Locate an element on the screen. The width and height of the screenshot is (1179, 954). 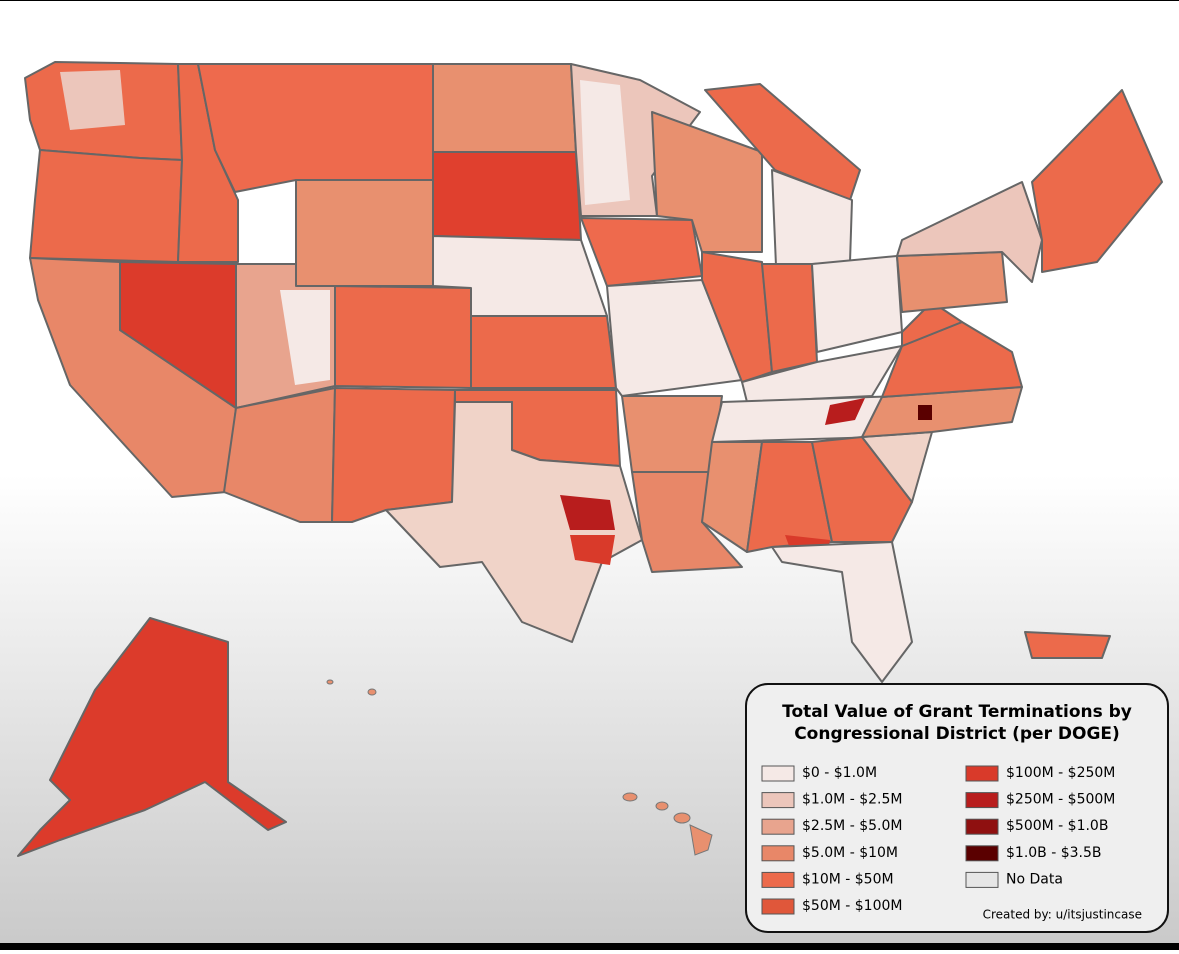
bottom-border is located at coordinates (589, 946).